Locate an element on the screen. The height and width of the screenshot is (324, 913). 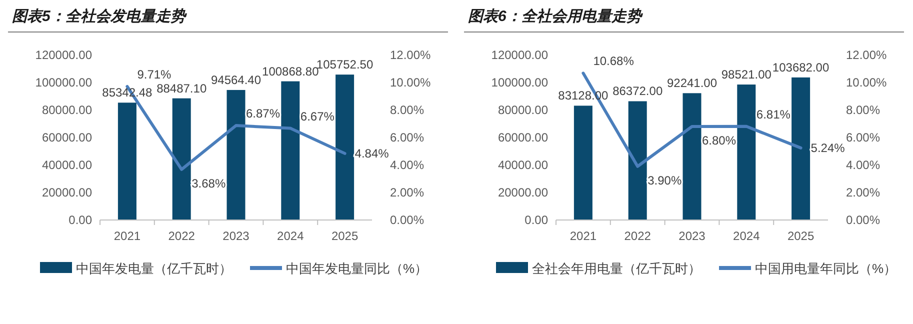
data-label: 3.68% is located at coordinates (209, 183).